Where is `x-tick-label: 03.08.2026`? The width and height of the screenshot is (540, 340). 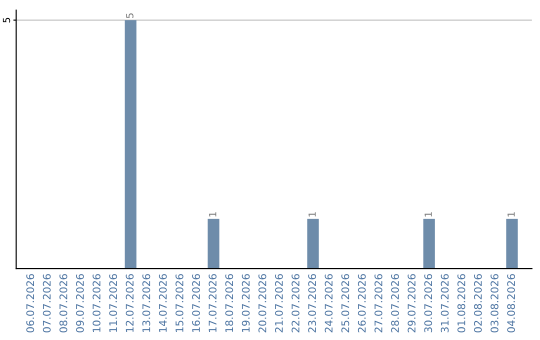
x-tick-label: 03.08.2026 is located at coordinates (494, 303).